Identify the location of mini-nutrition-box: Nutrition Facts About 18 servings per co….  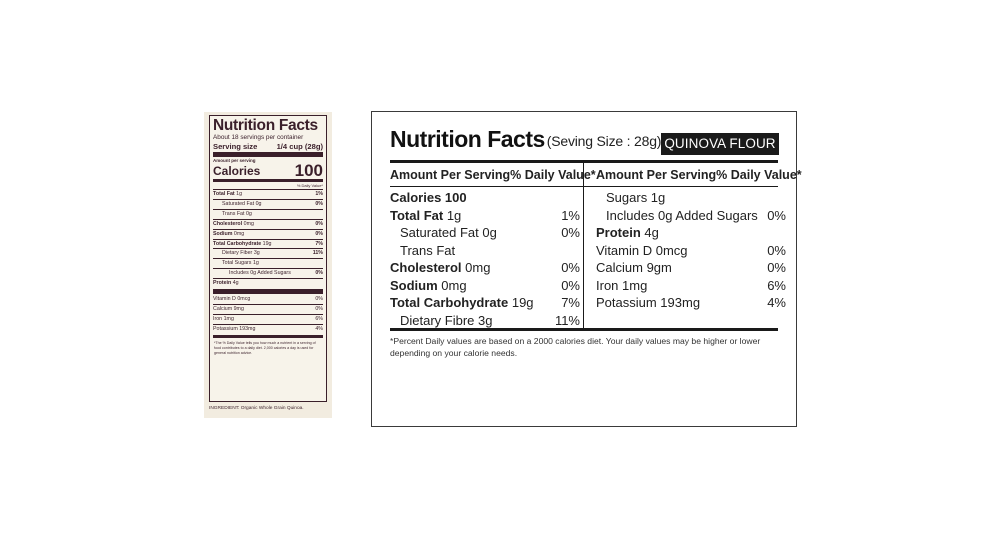
(268, 258).